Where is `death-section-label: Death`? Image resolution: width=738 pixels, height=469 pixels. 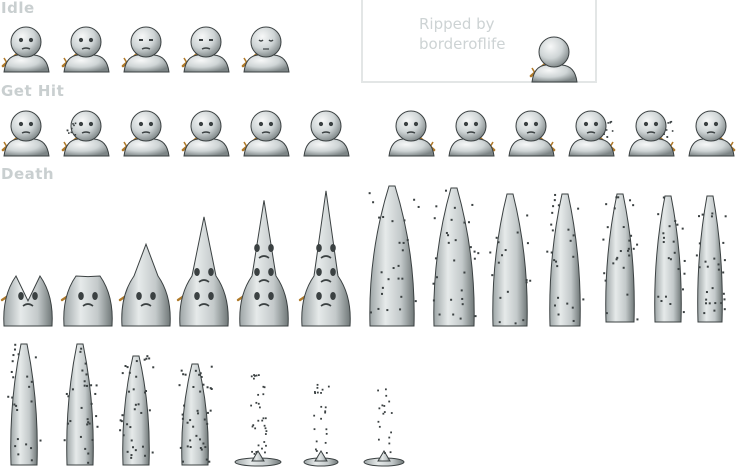
death-section-label: Death is located at coordinates (27, 174).